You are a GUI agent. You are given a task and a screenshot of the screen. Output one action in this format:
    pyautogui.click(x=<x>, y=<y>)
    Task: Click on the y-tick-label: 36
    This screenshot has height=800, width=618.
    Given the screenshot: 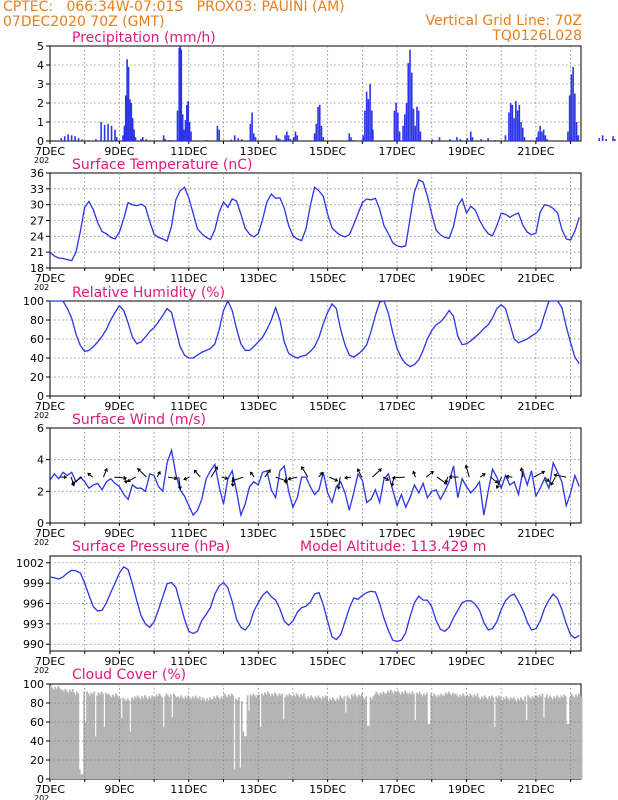 What is the action you would take?
    pyautogui.click(x=37, y=173)
    